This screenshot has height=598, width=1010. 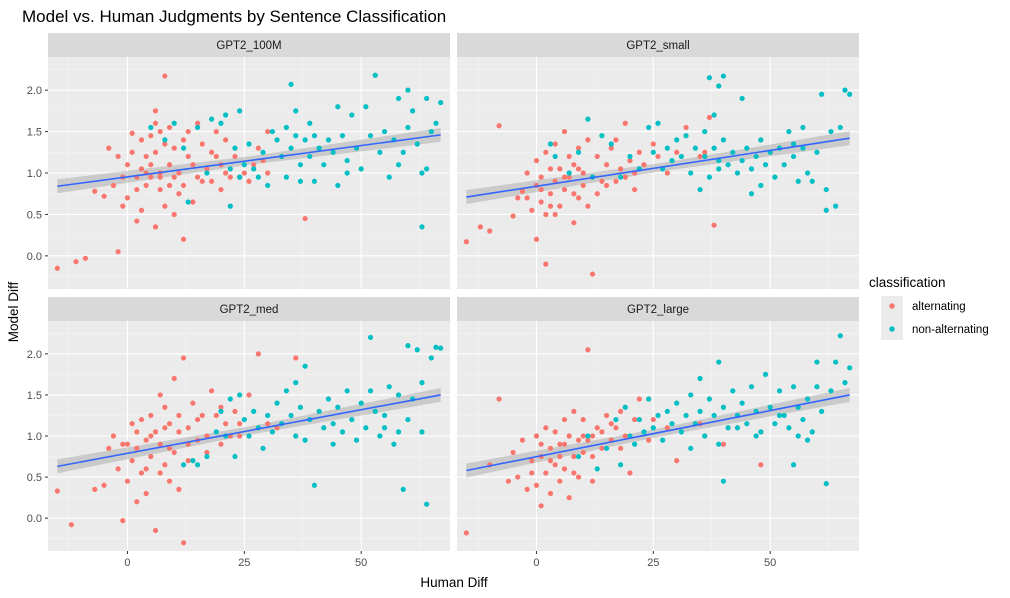 I want to click on legend-label-alternating: alternating, so click(x=939, y=307).